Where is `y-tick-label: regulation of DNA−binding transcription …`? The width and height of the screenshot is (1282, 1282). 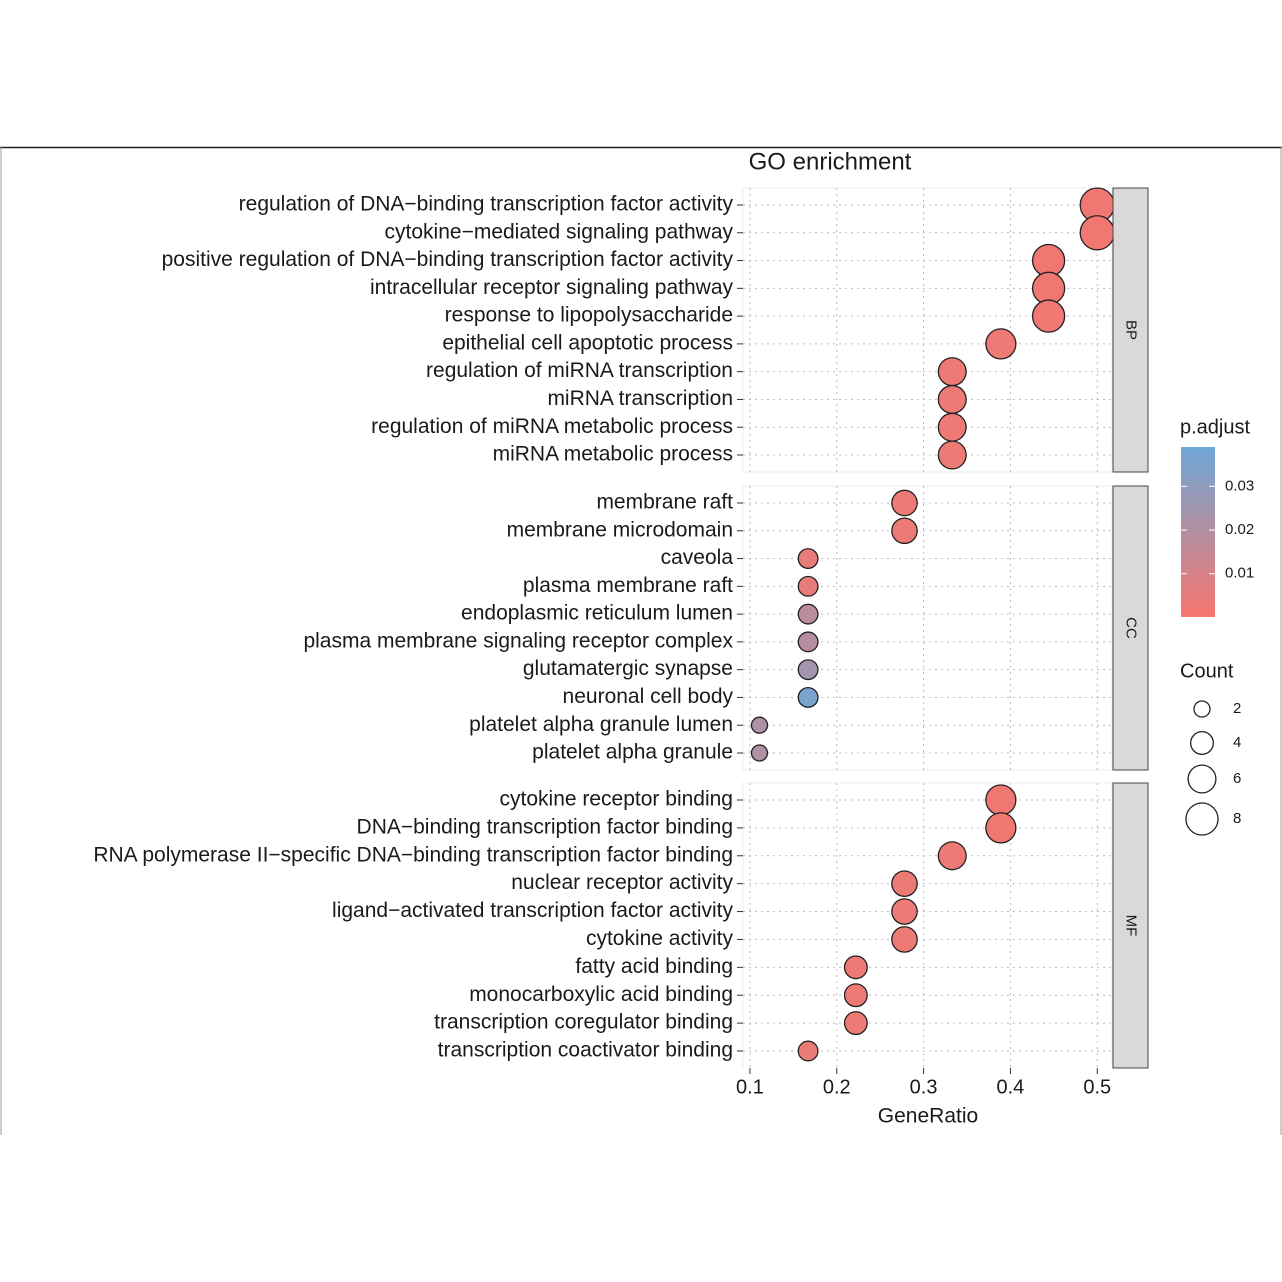
y-tick-label: regulation of DNA−binding transcription … is located at coordinates (486, 204).